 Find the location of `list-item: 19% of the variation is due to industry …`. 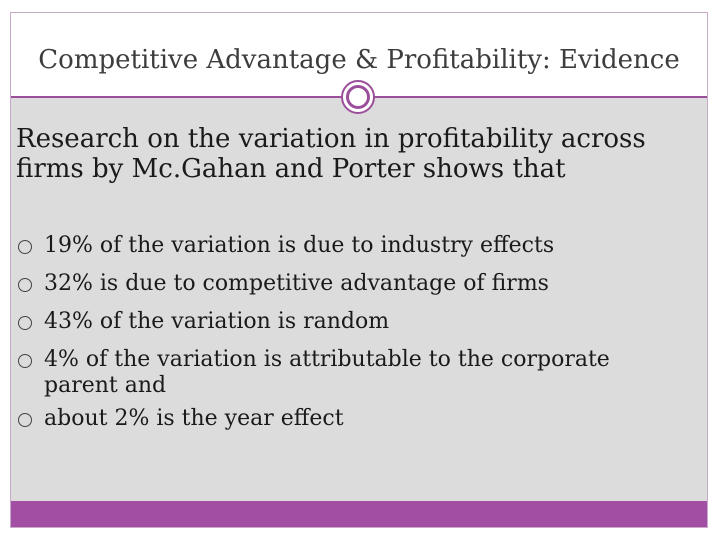

list-item: 19% of the variation is due to industry … is located at coordinates (348, 246).